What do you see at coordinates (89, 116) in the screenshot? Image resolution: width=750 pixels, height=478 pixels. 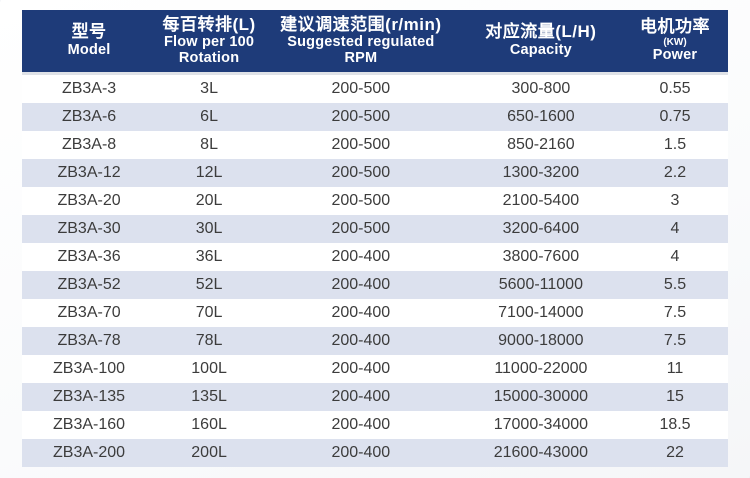 I see `table-cell: ZB3A-6` at bounding box center [89, 116].